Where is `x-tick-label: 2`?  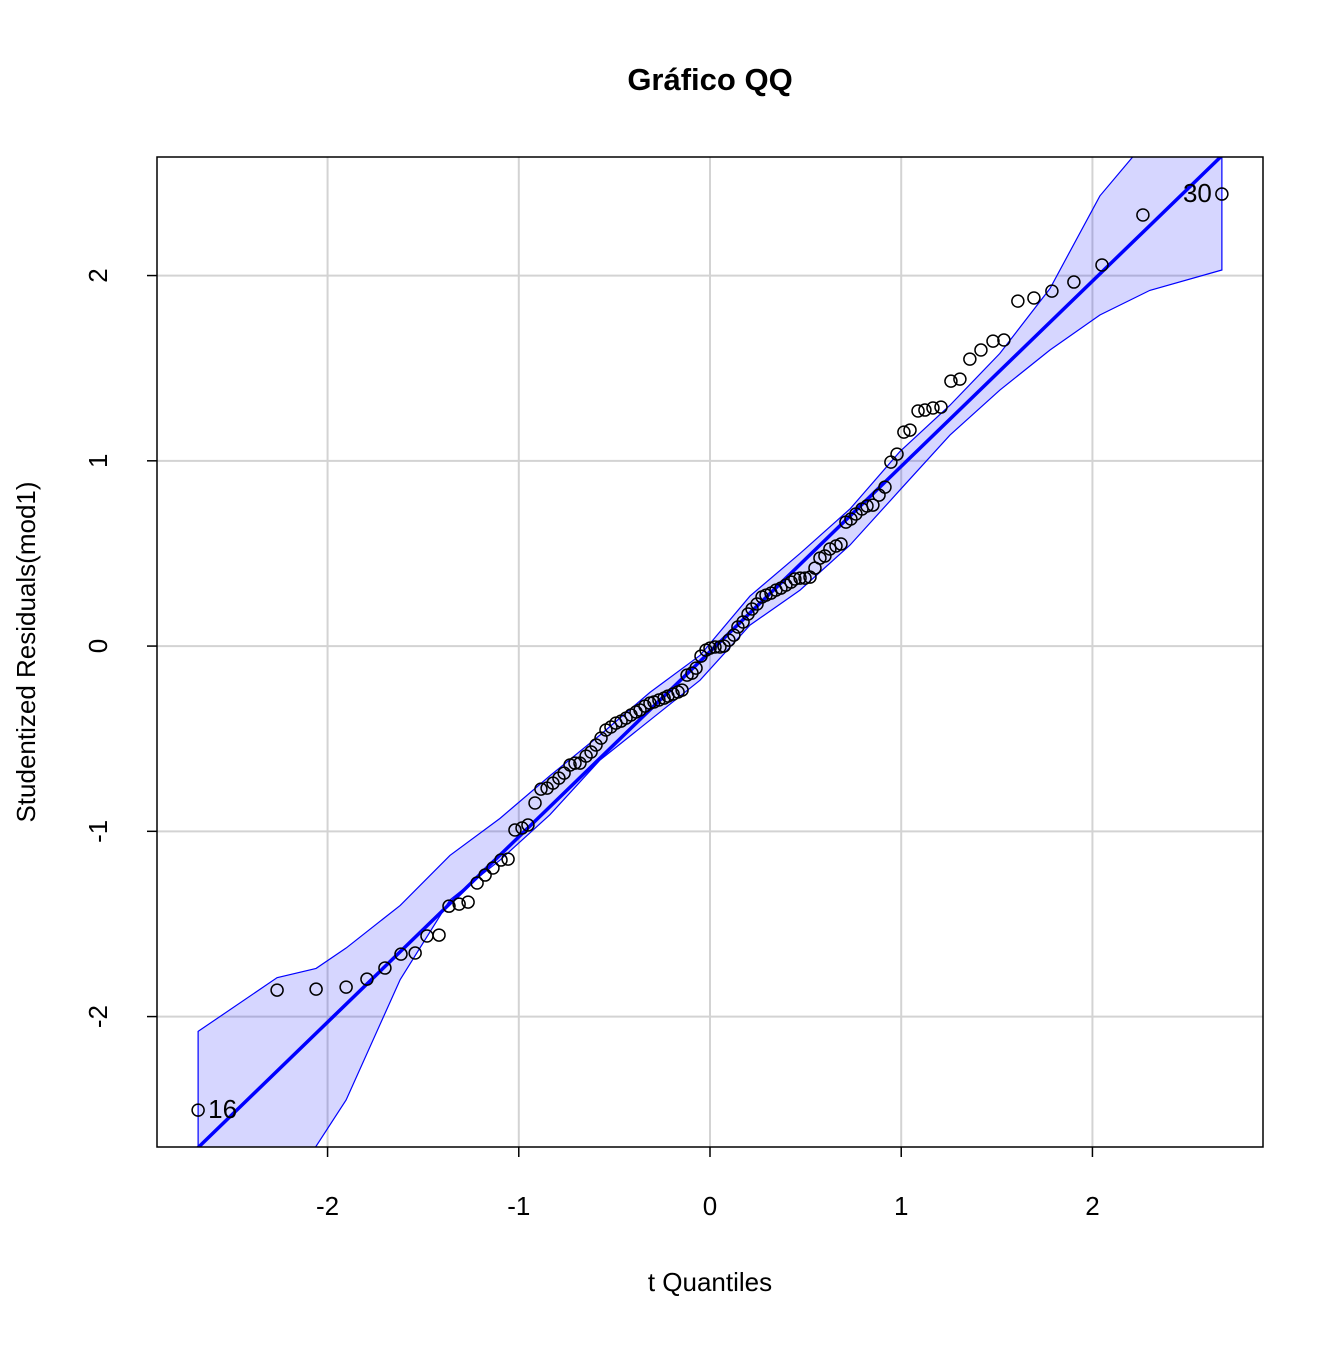 x-tick-label: 2 is located at coordinates (1092, 1206).